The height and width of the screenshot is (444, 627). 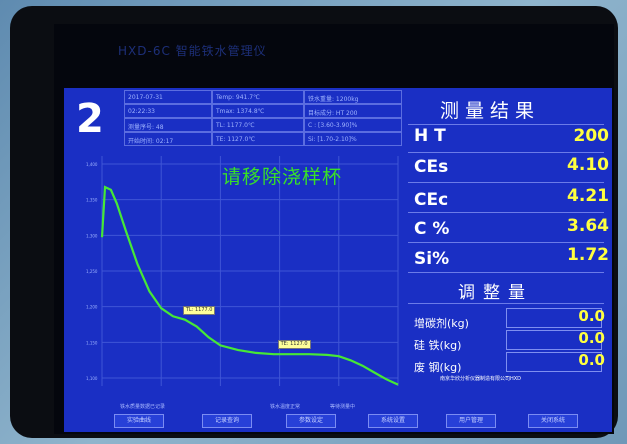 I want to click on adjust-scrap-label: 废 钢(kg), so click(x=438, y=367).